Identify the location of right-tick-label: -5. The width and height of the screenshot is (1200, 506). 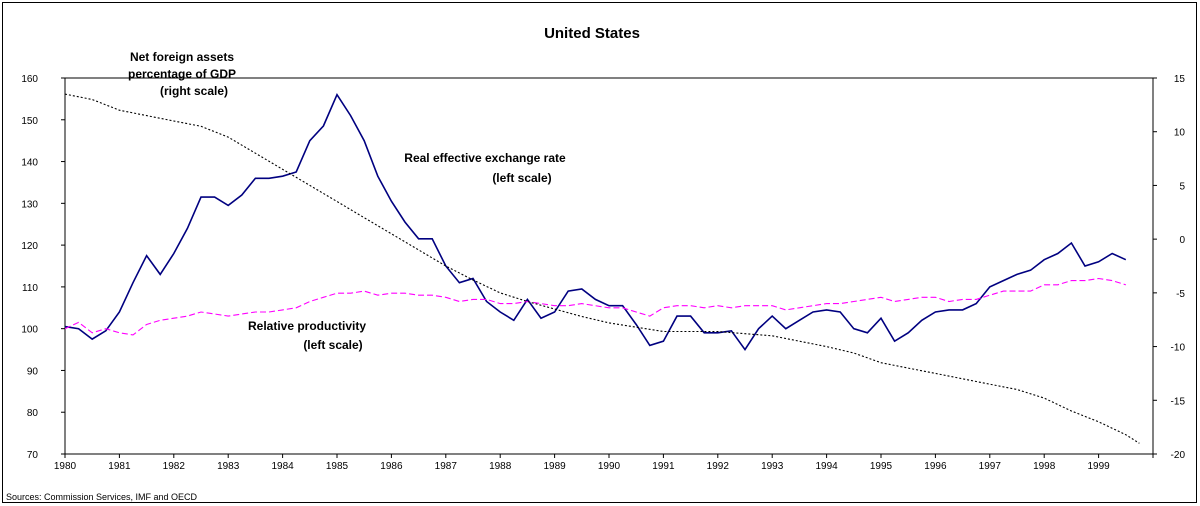
(1180, 294).